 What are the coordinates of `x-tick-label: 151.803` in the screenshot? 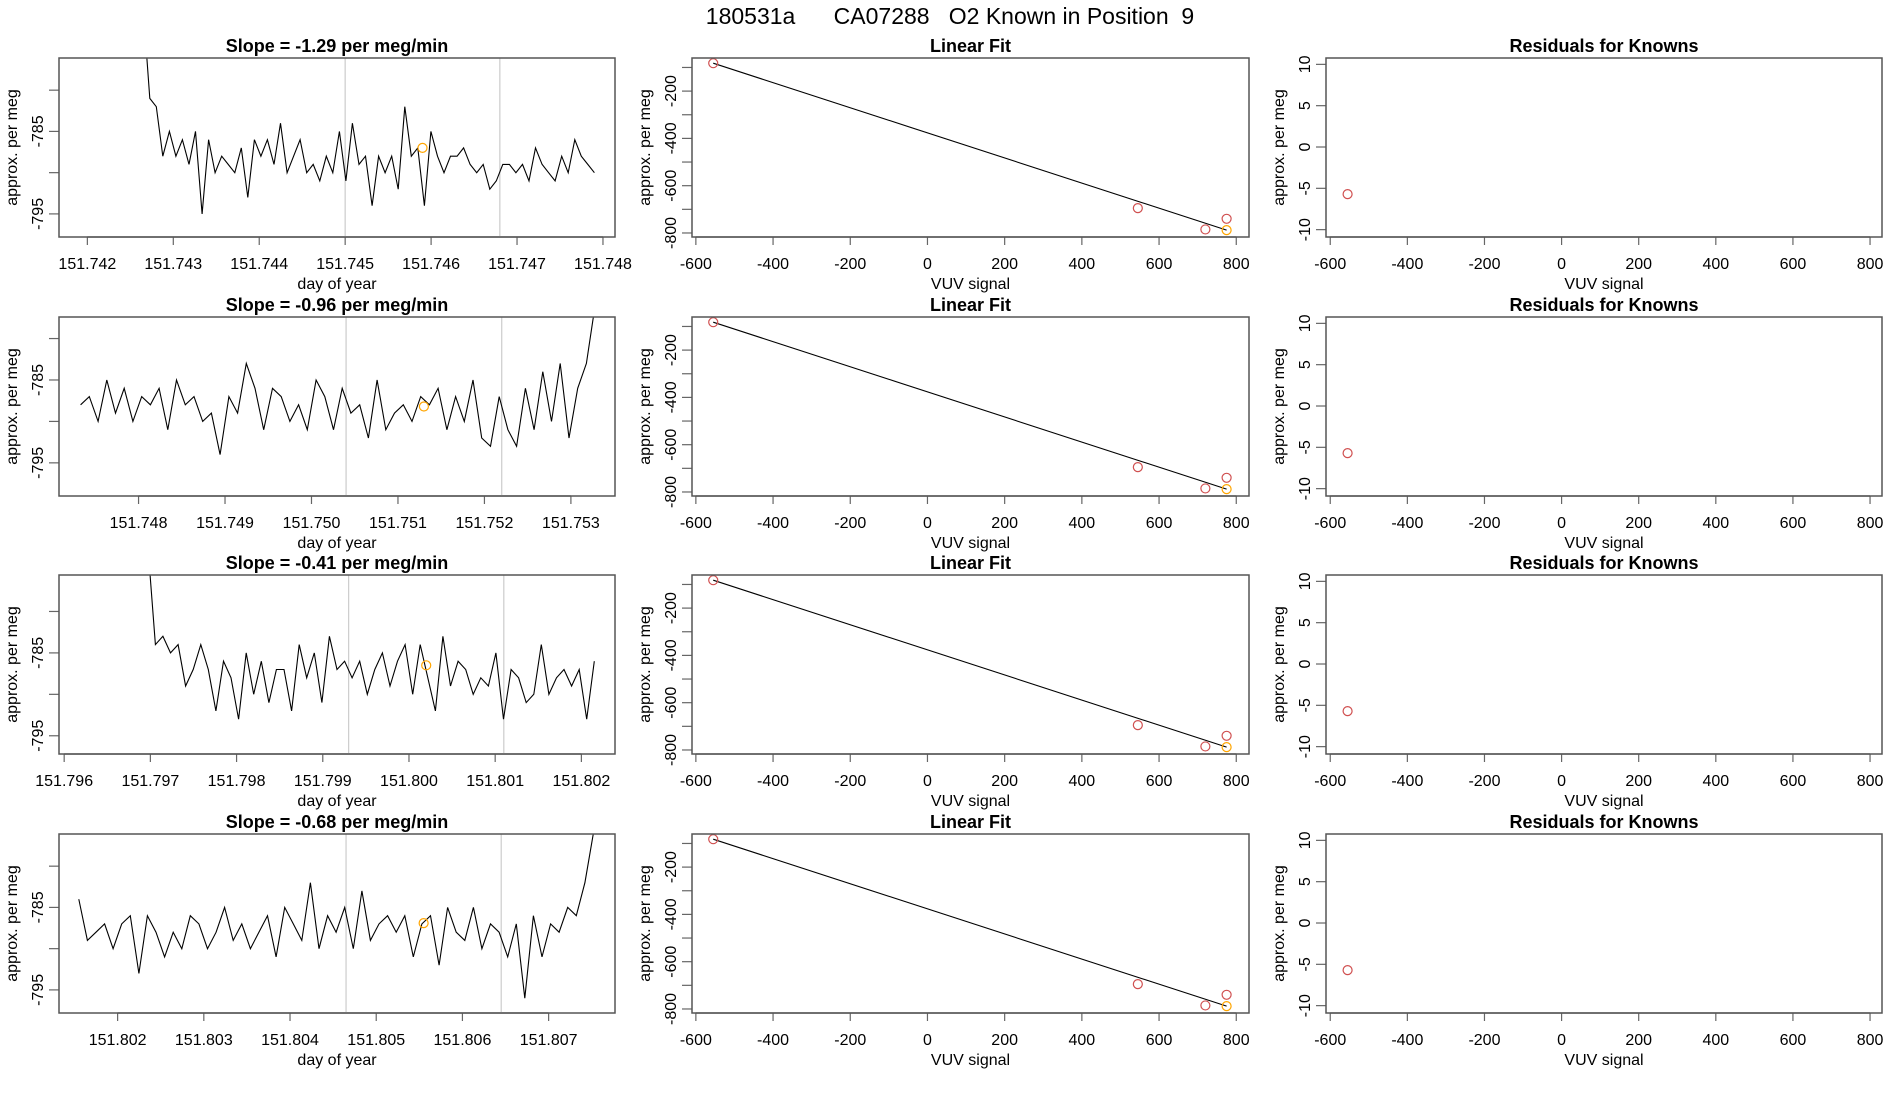 It's located at (204, 1040).